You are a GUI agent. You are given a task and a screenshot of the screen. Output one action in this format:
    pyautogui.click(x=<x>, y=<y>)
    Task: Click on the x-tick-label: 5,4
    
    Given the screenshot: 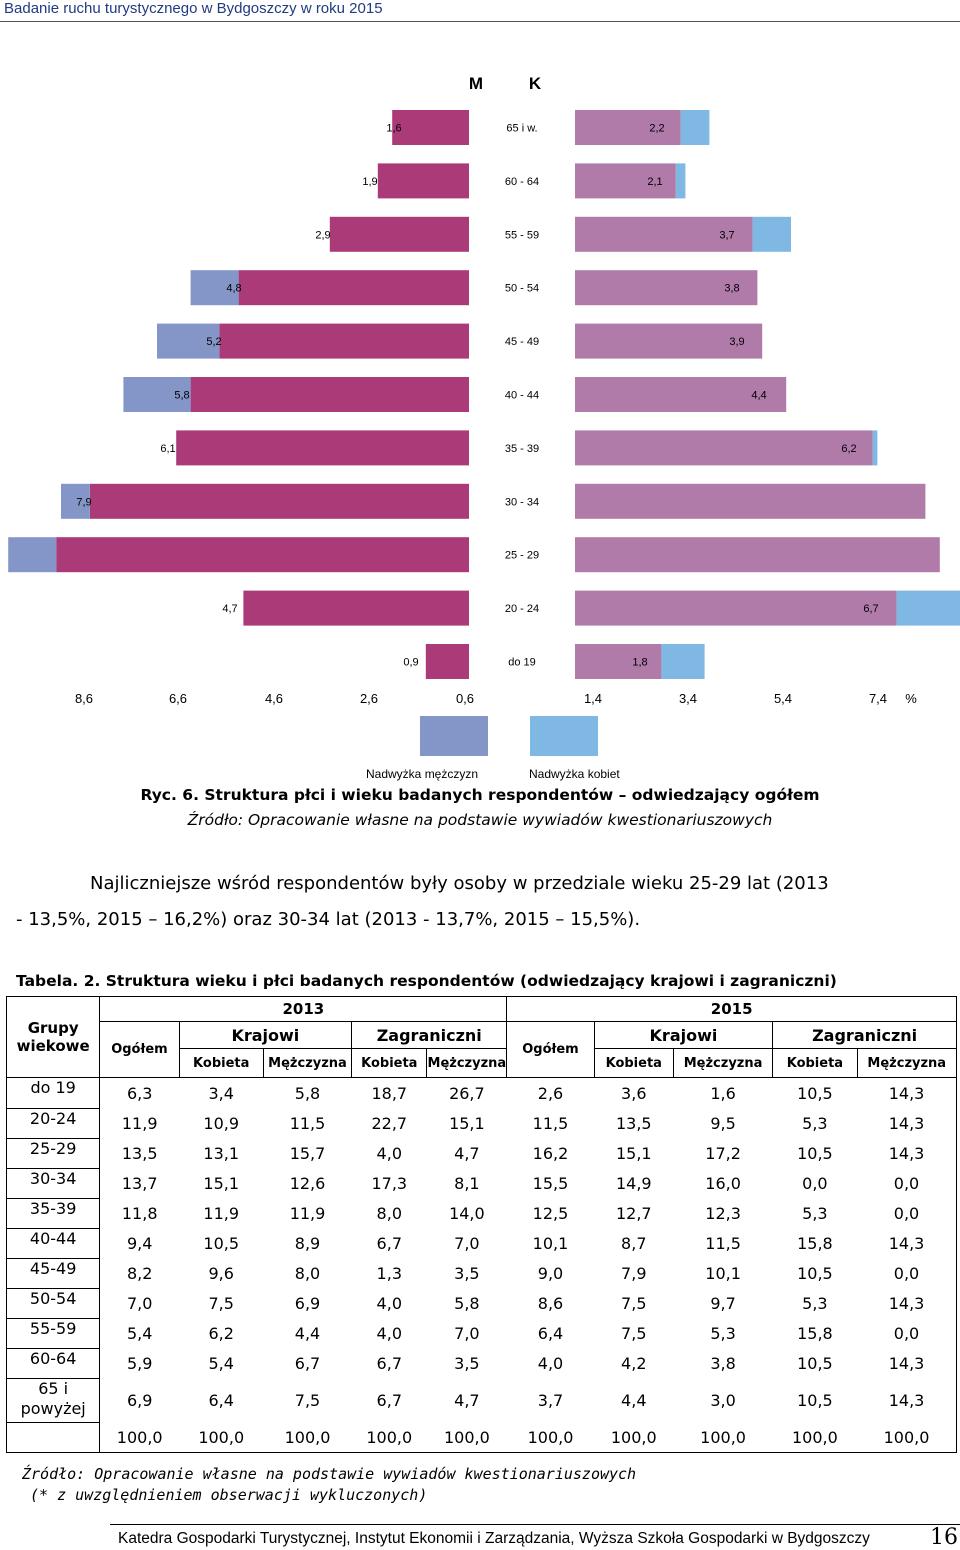 What is the action you would take?
    pyautogui.click(x=783, y=698)
    